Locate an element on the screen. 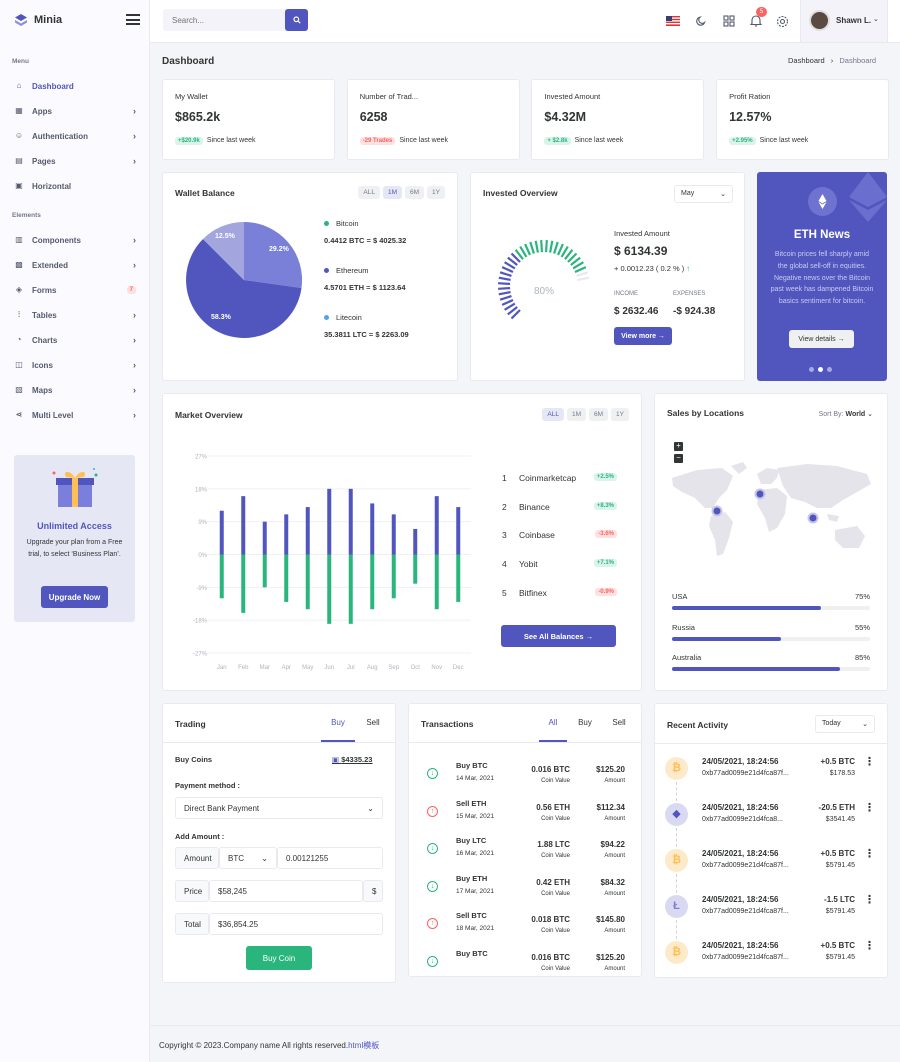 This screenshot has height=1062, width=900. carousel-dot-active is located at coordinates (820, 369).